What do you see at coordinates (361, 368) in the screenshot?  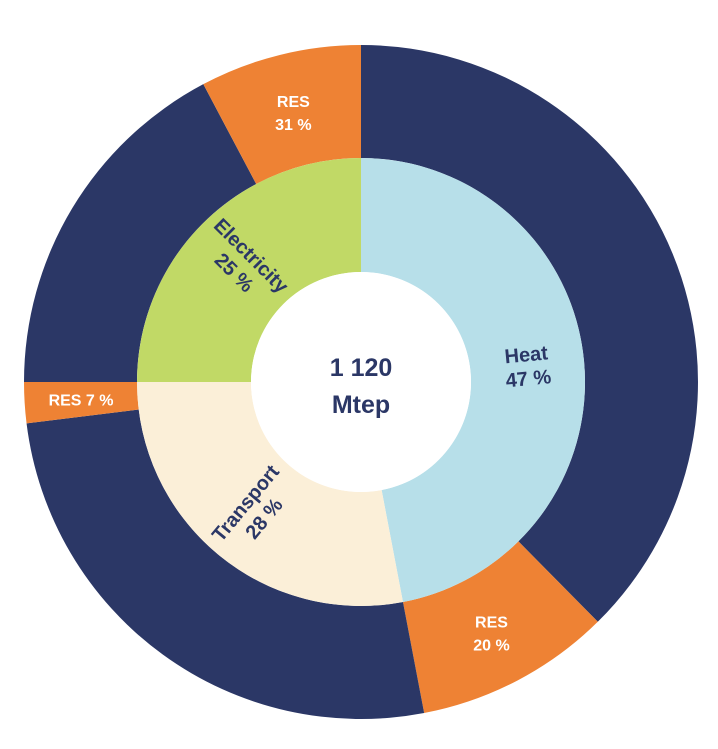 I see `center-total: 1 120` at bounding box center [361, 368].